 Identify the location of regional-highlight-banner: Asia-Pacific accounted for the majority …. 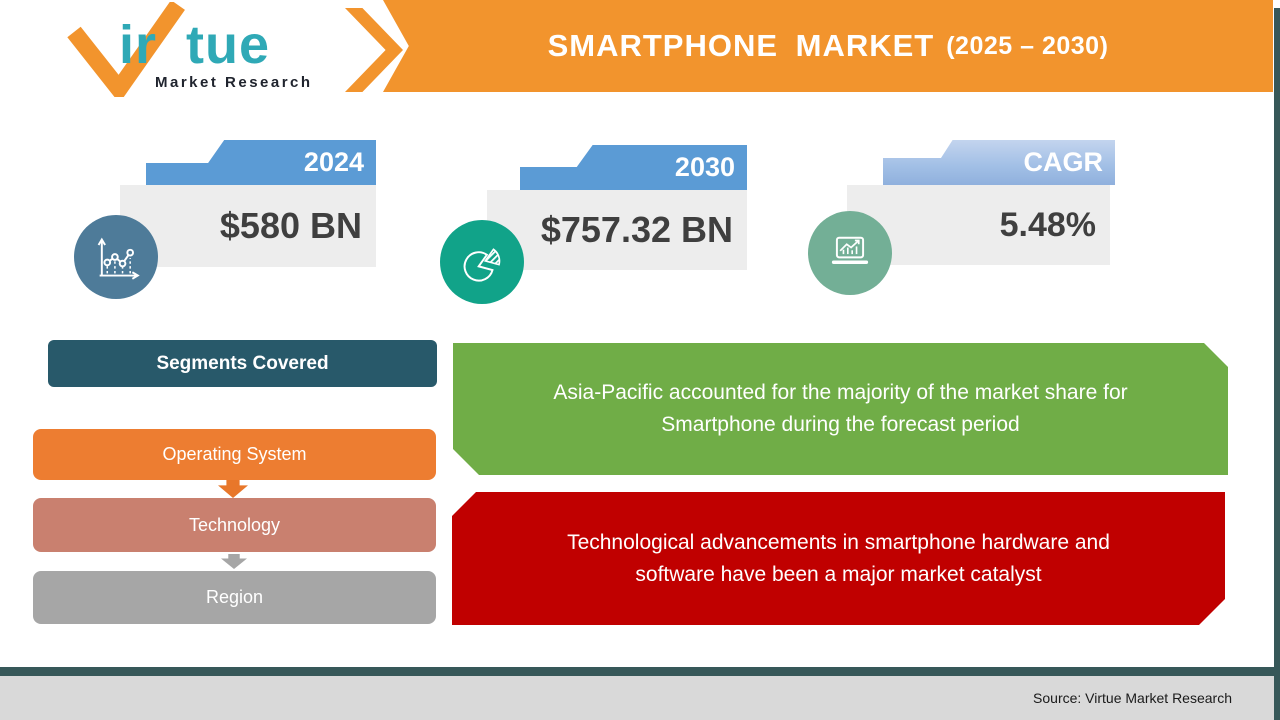
(840, 409).